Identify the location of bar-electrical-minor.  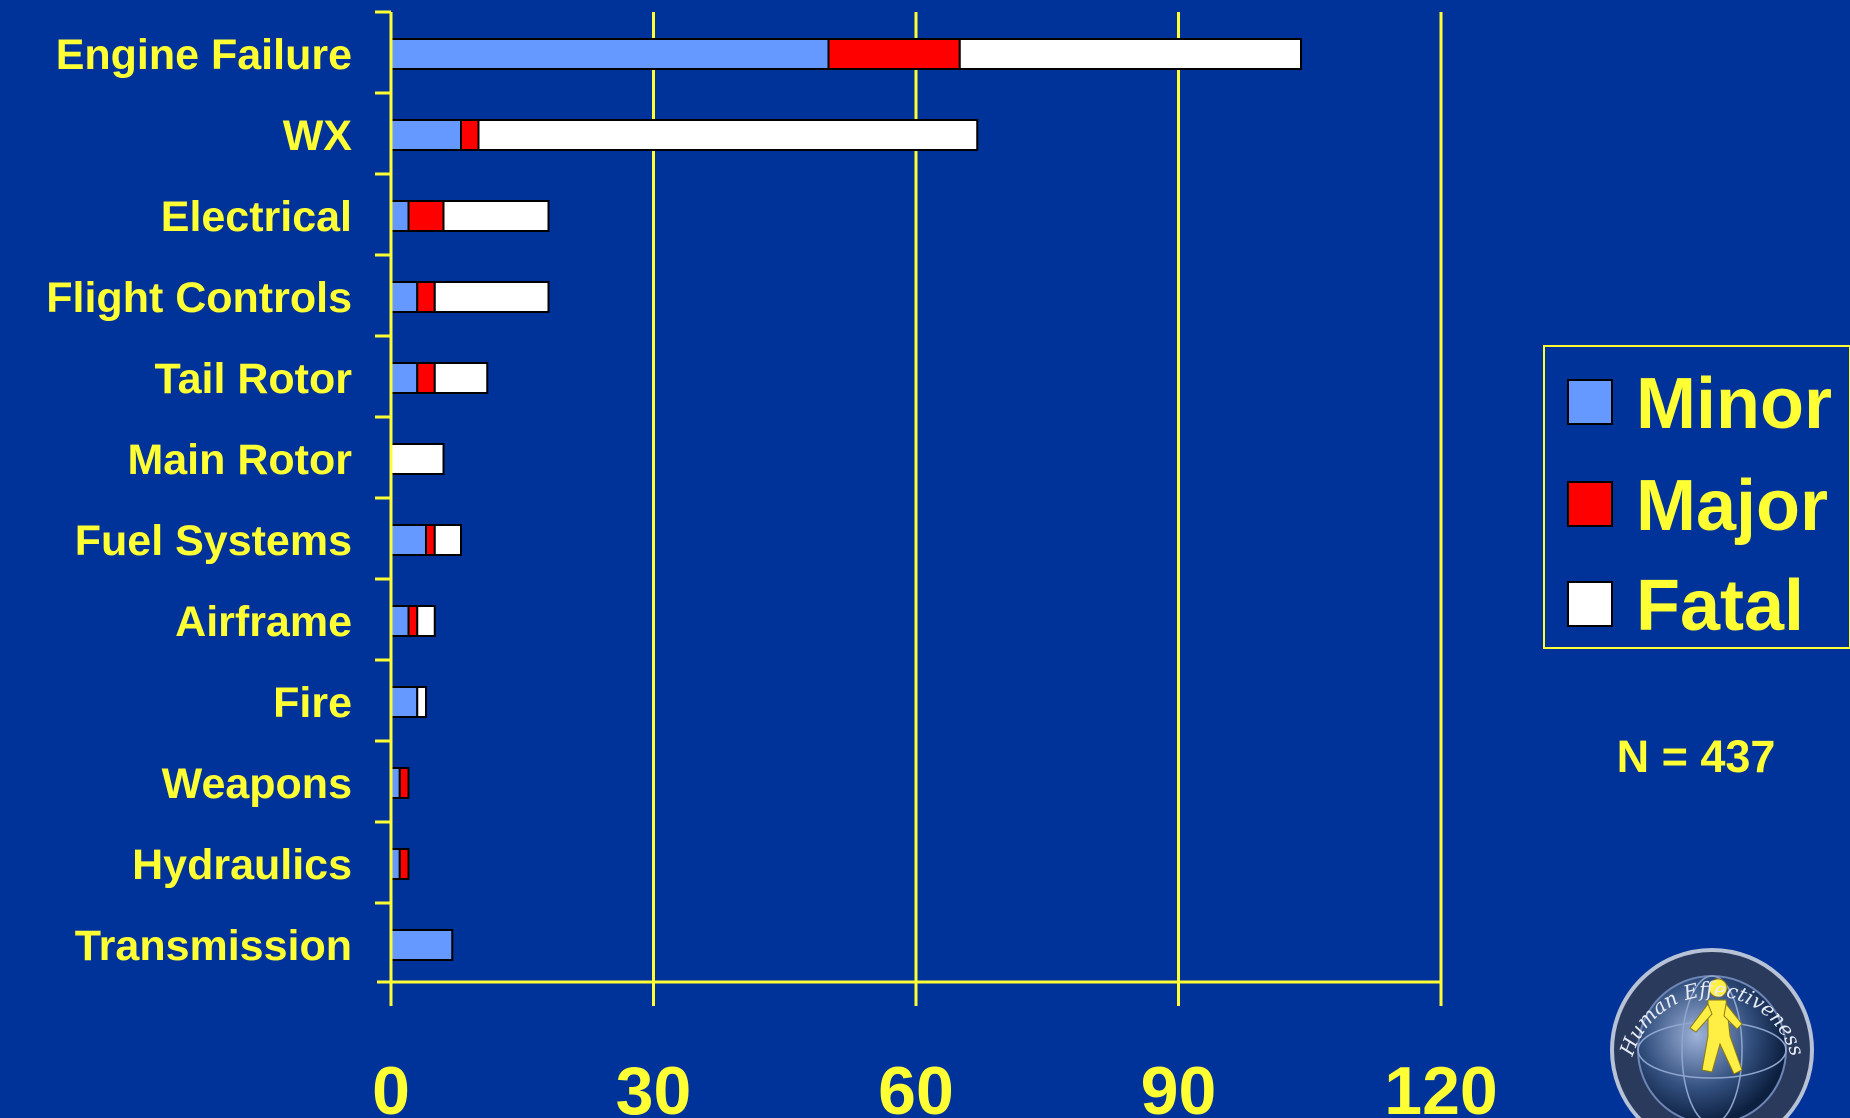
(400, 216).